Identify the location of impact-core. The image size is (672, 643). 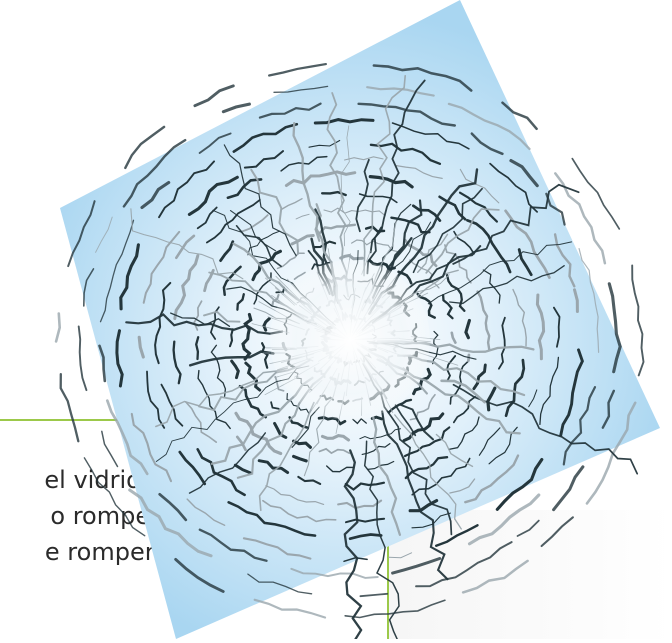
(350, 340).